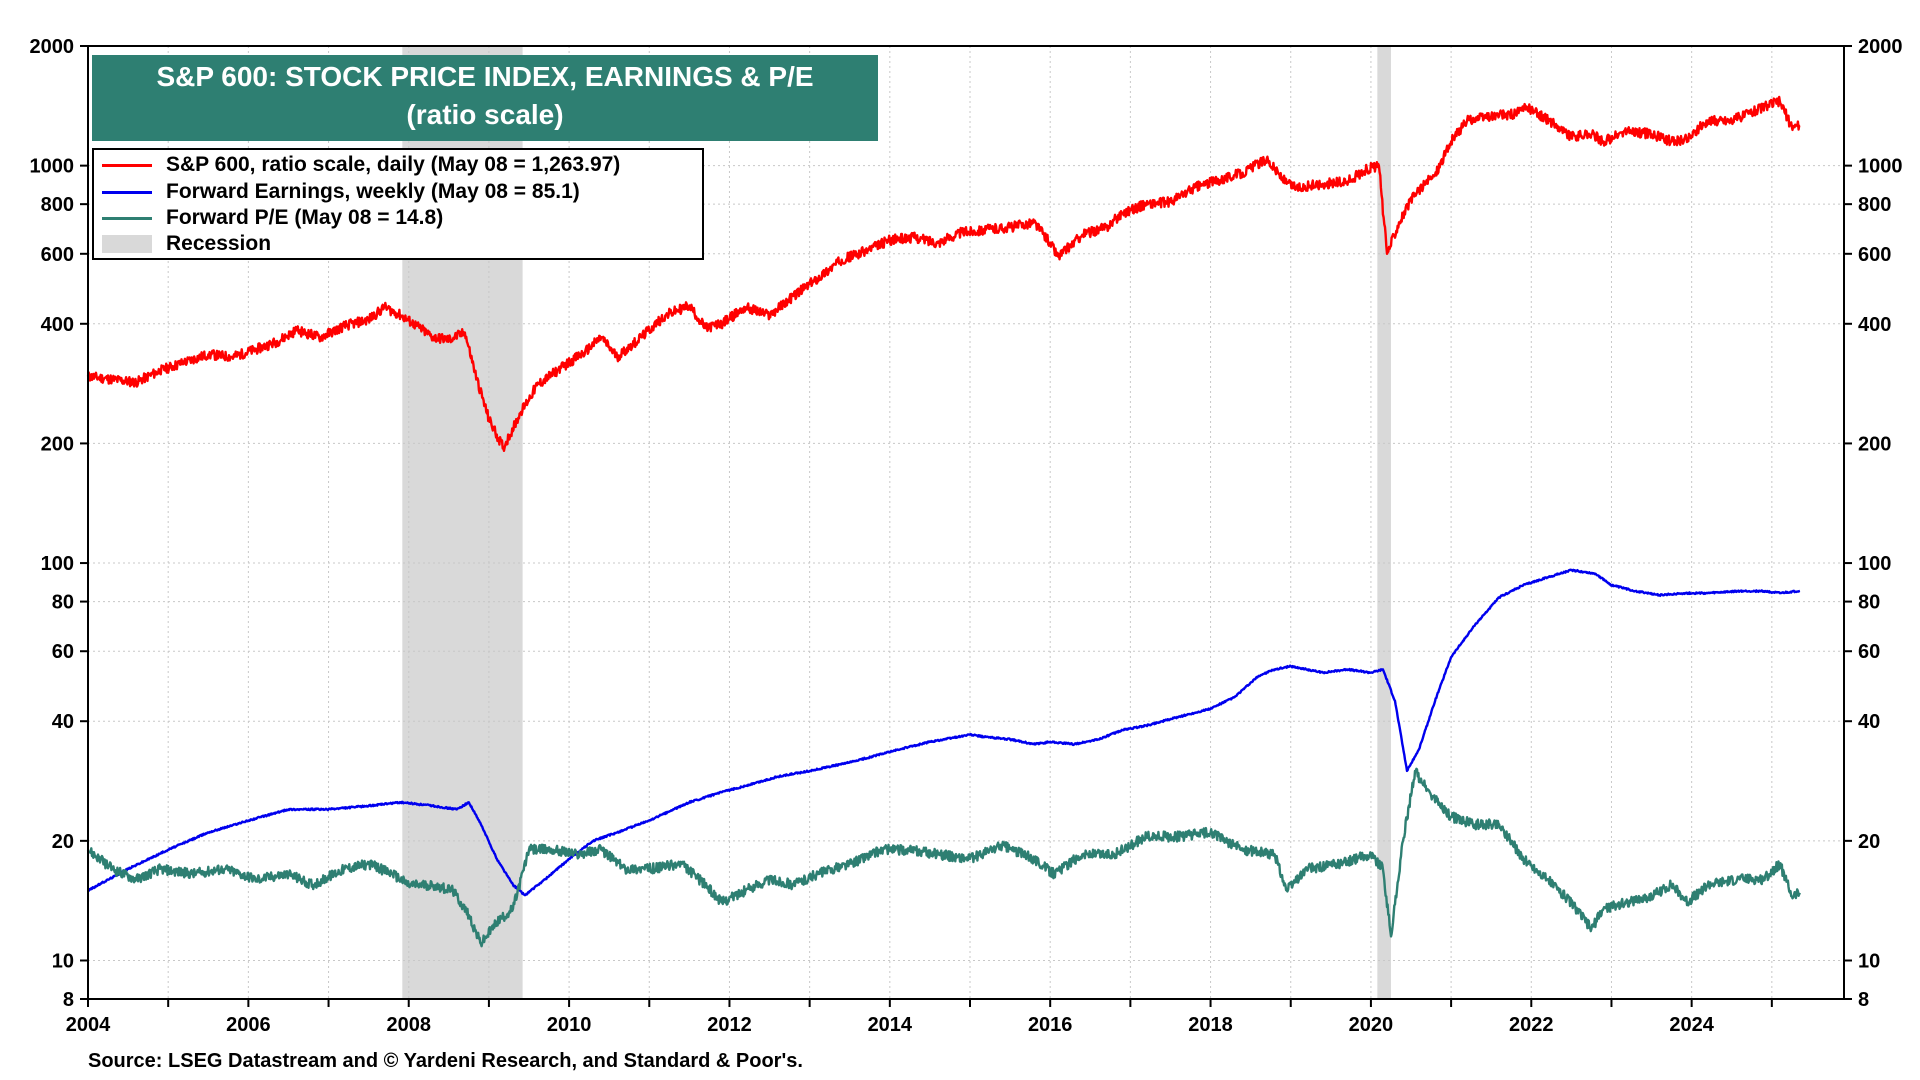  I want to click on x-tick-label: 2012, so click(729, 1025).